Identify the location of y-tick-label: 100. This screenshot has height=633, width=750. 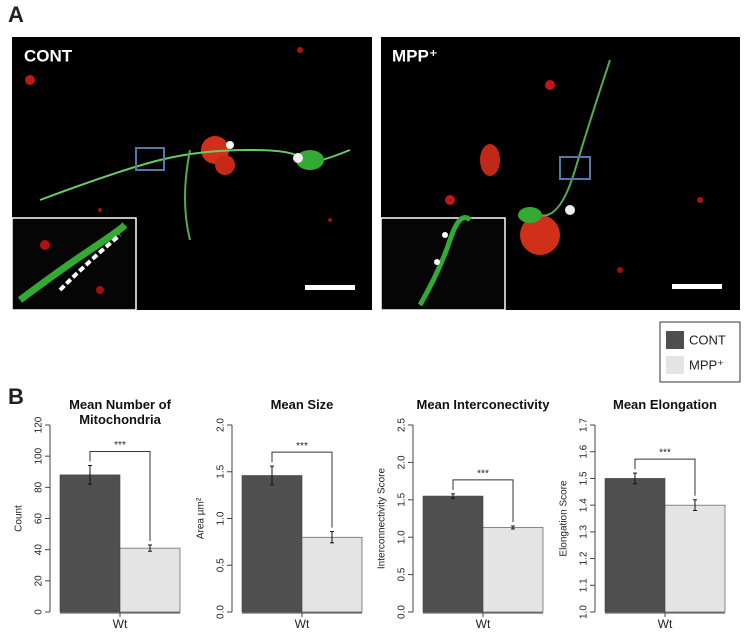
(39, 455).